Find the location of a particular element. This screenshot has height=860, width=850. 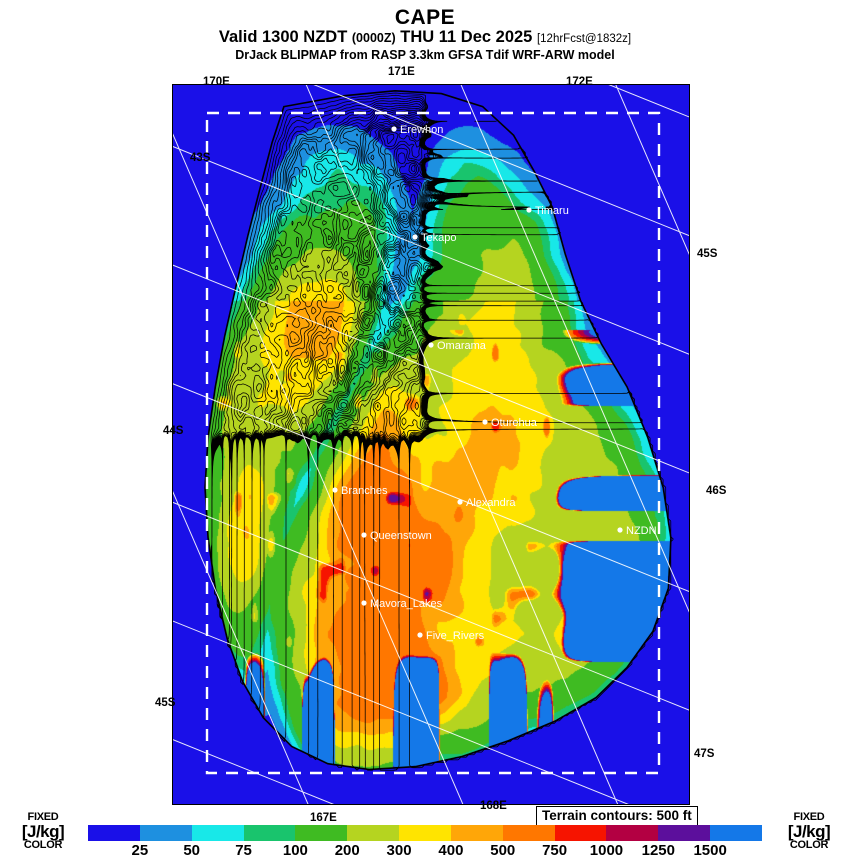

colorbar-tick: 1000 is located at coordinates (606, 850).